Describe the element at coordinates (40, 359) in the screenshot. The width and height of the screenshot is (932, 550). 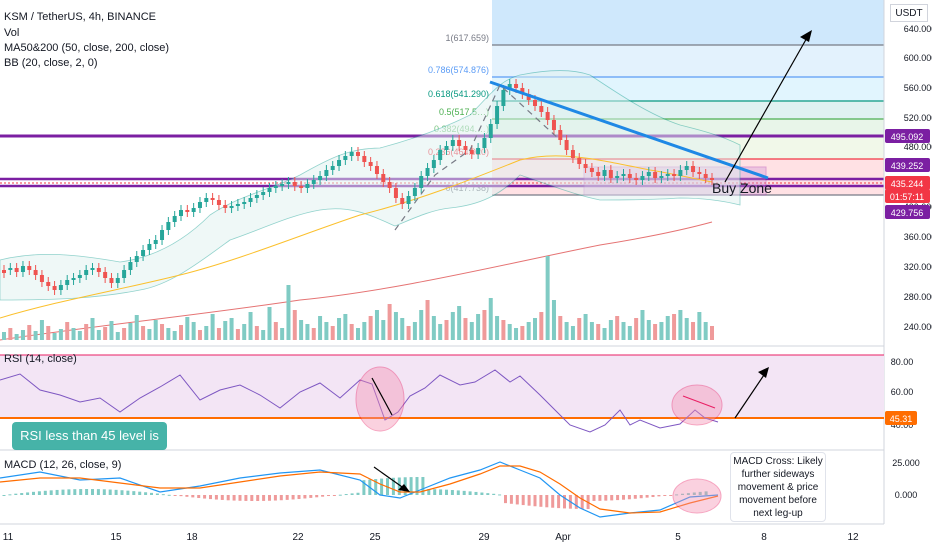
I see `rsi-title: RSI (14, close)` at that location.